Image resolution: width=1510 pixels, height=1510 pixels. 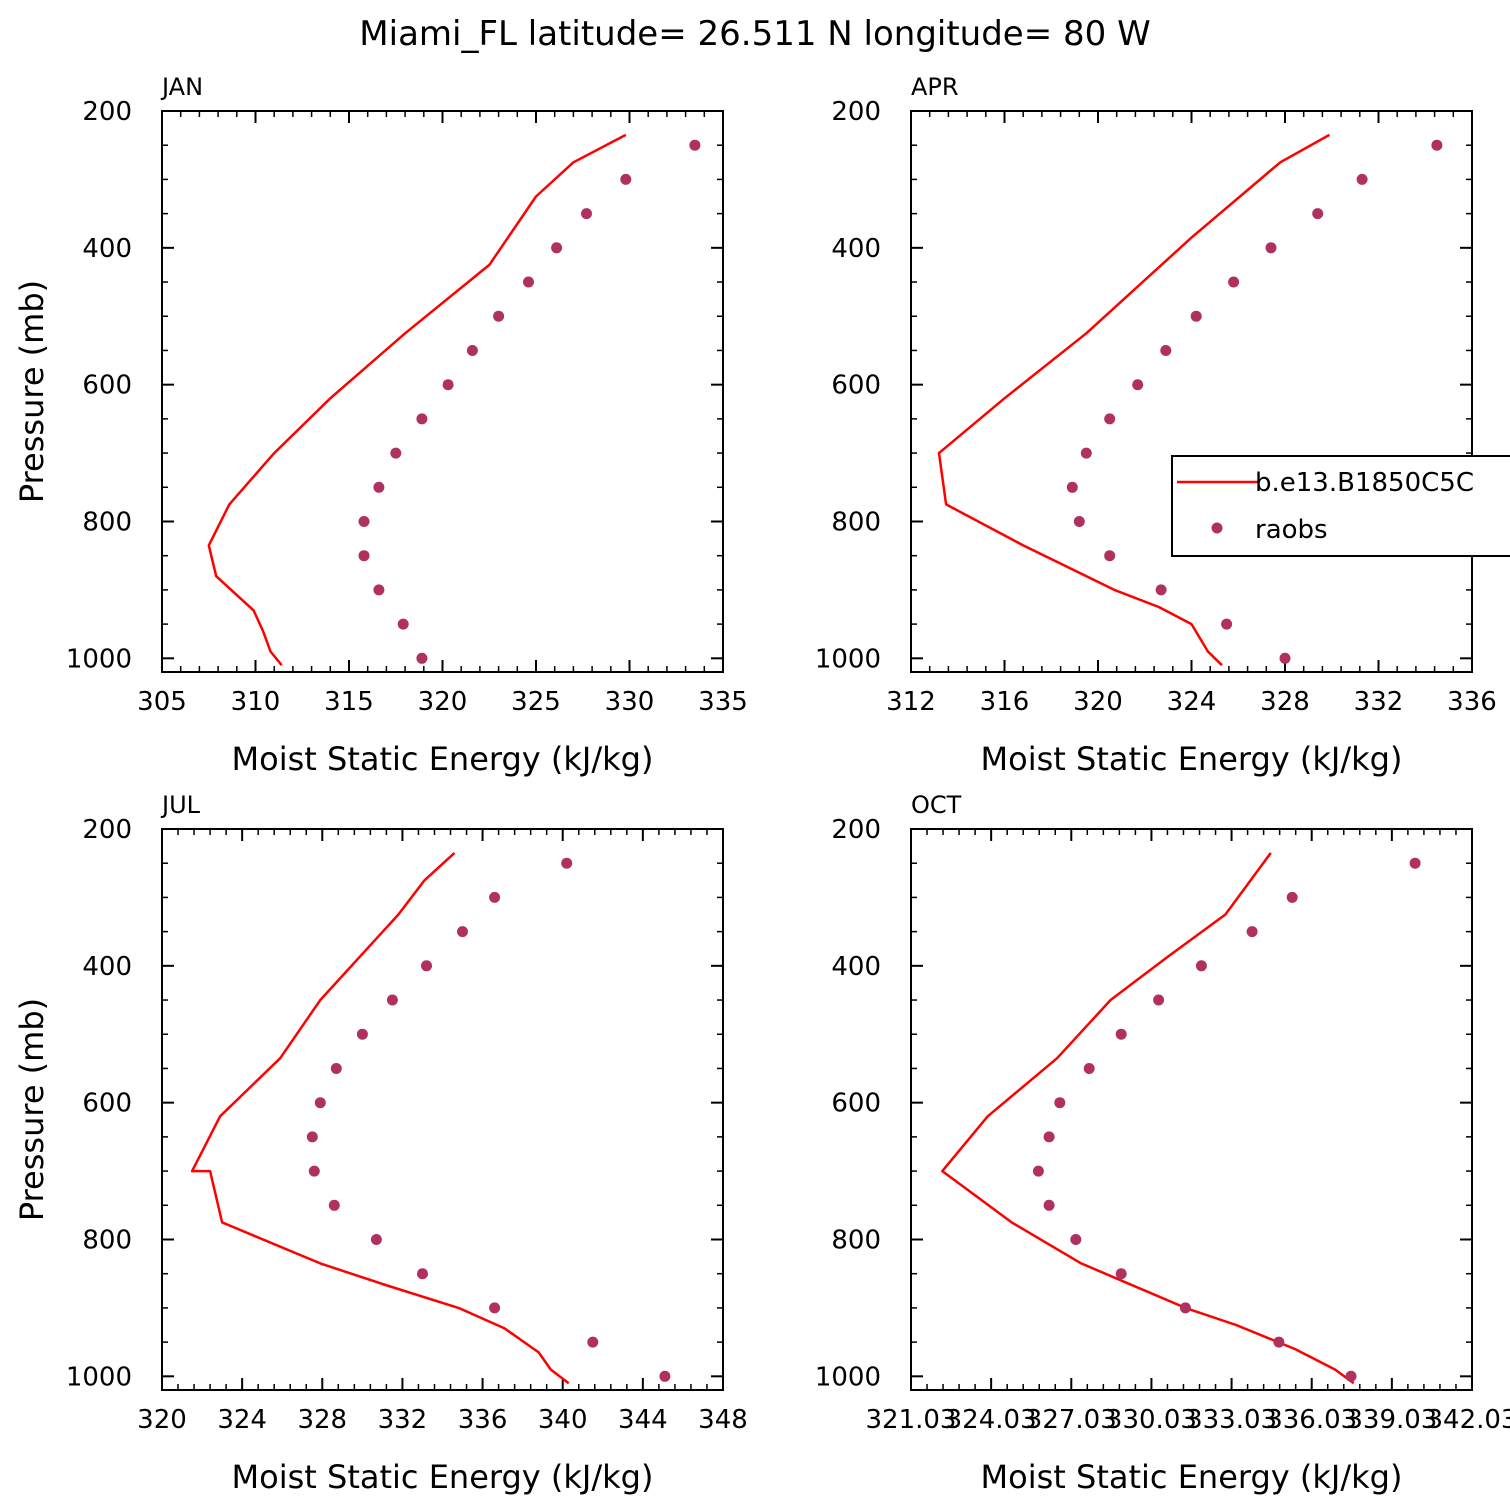 I want to click on panel-label: JUL, so click(x=180, y=805).